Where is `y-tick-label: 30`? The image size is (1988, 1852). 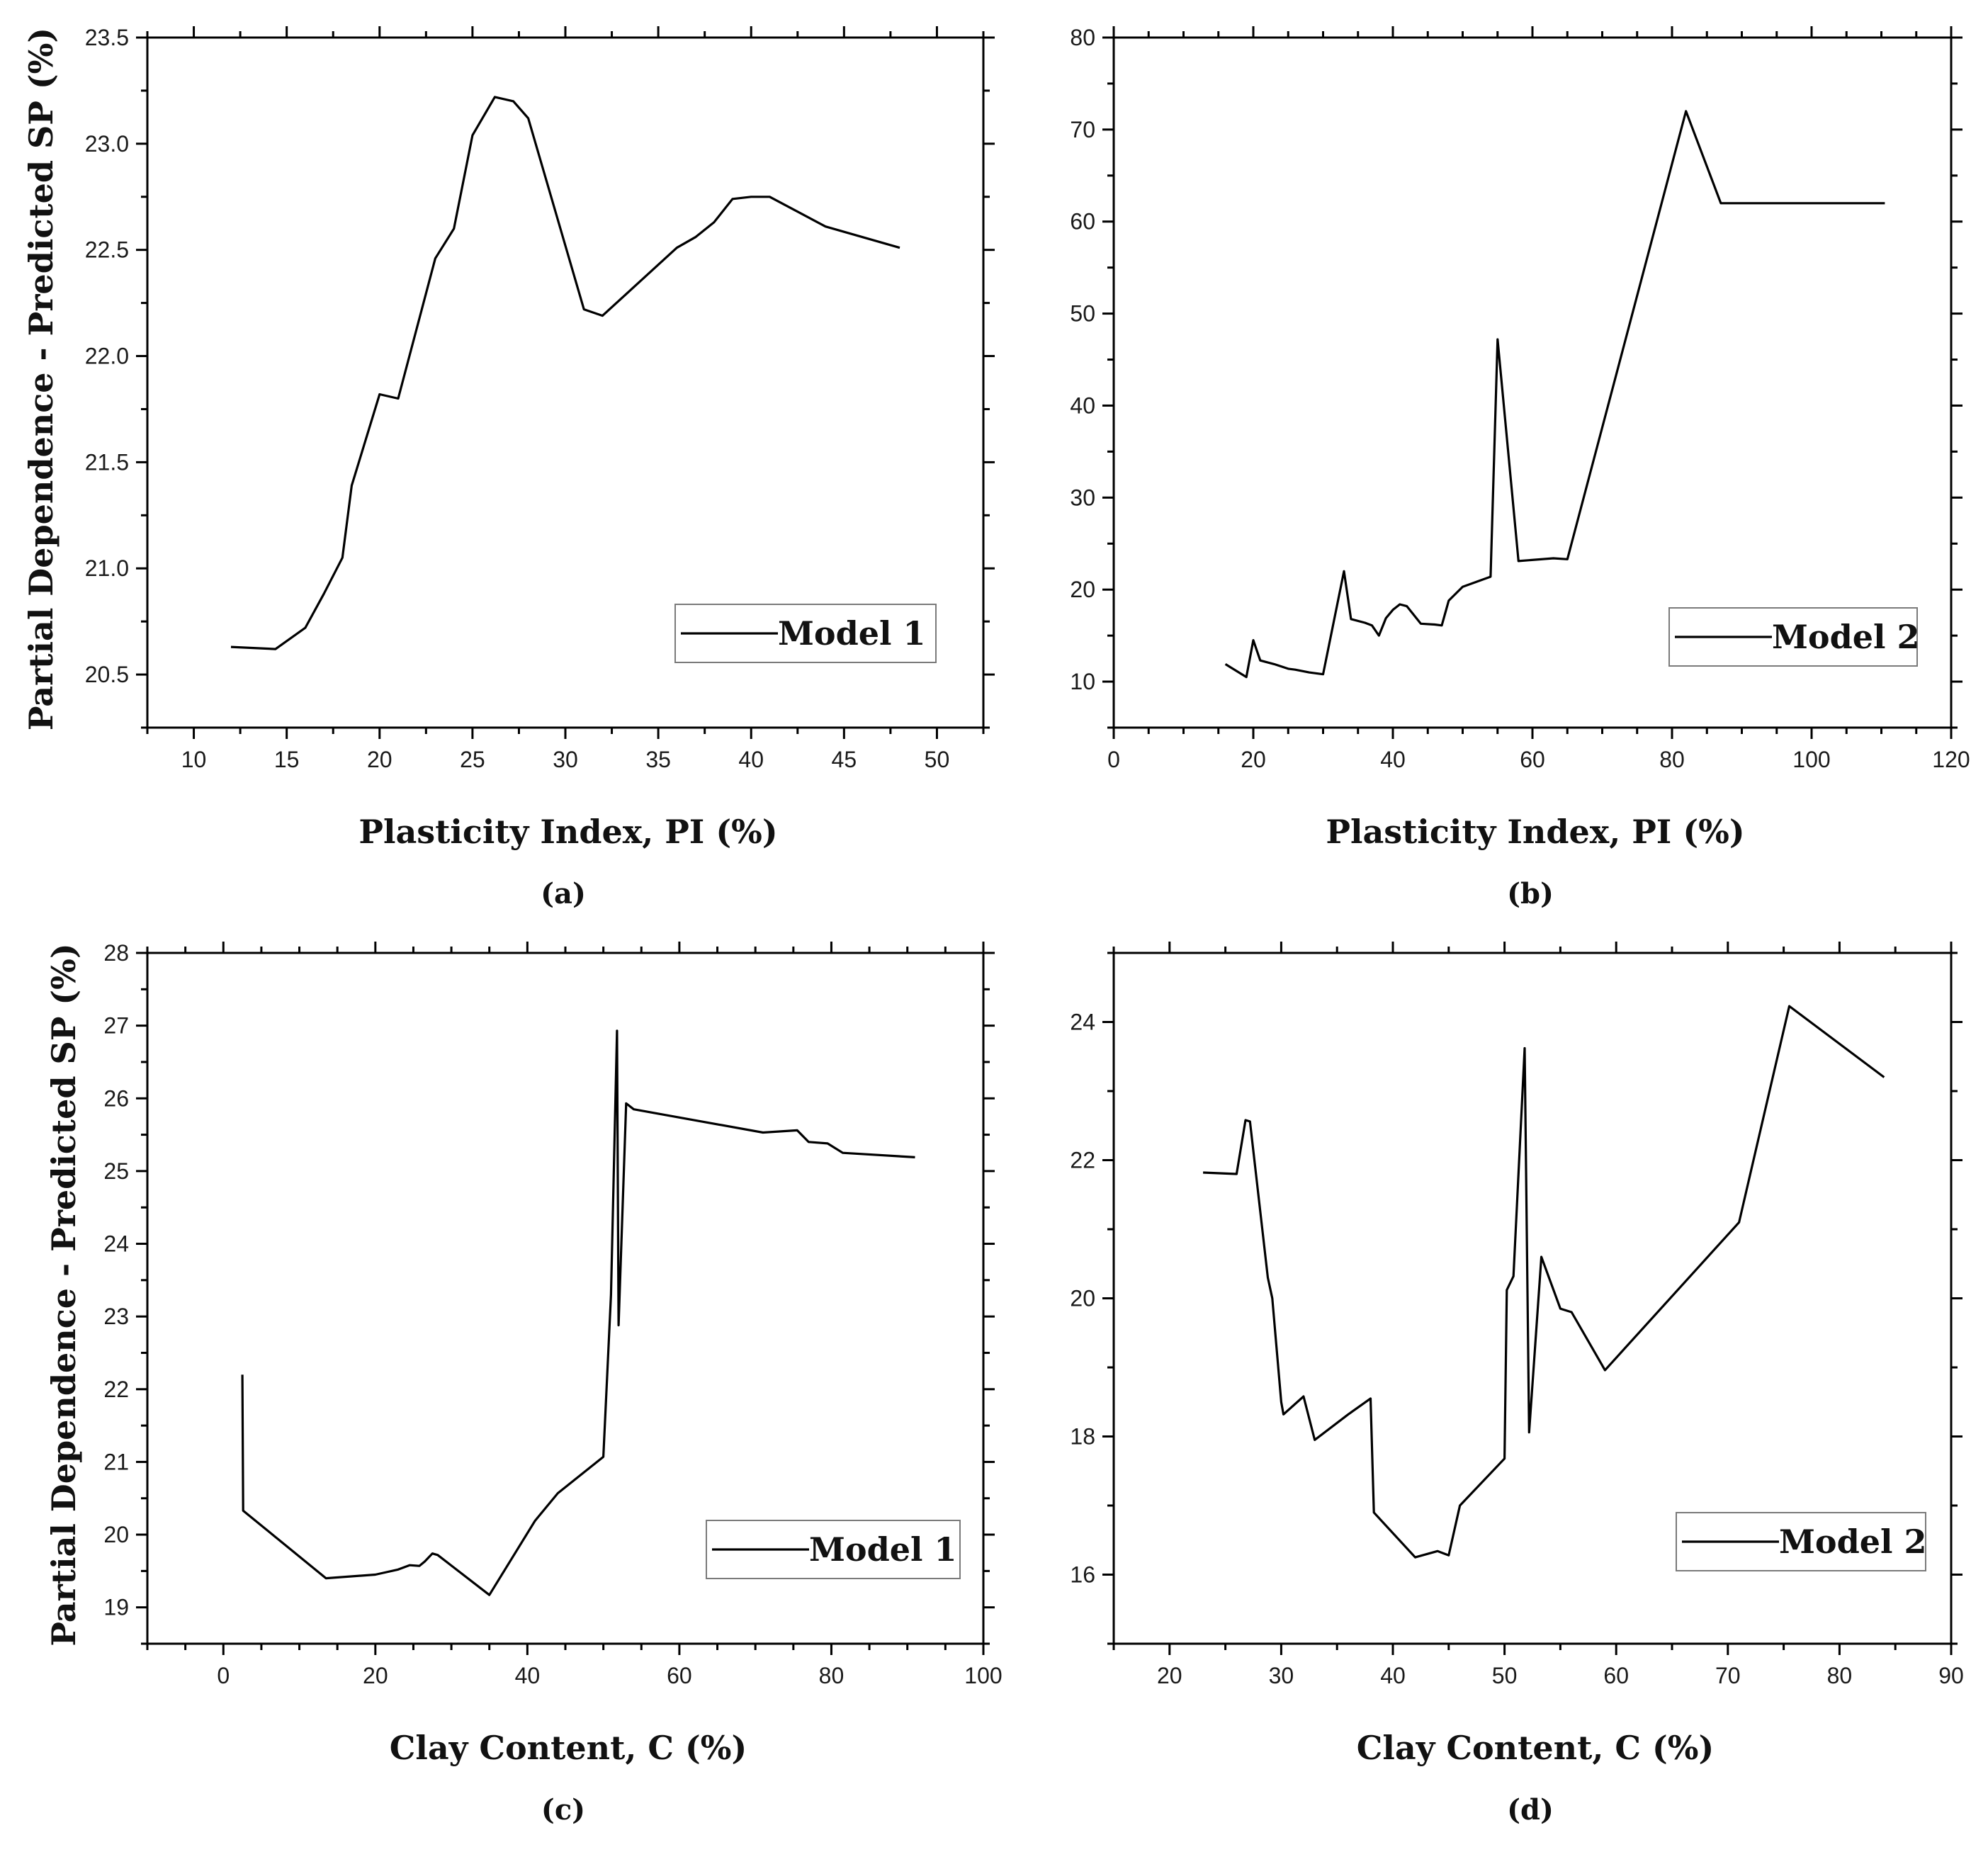 y-tick-label: 30 is located at coordinates (1082, 498).